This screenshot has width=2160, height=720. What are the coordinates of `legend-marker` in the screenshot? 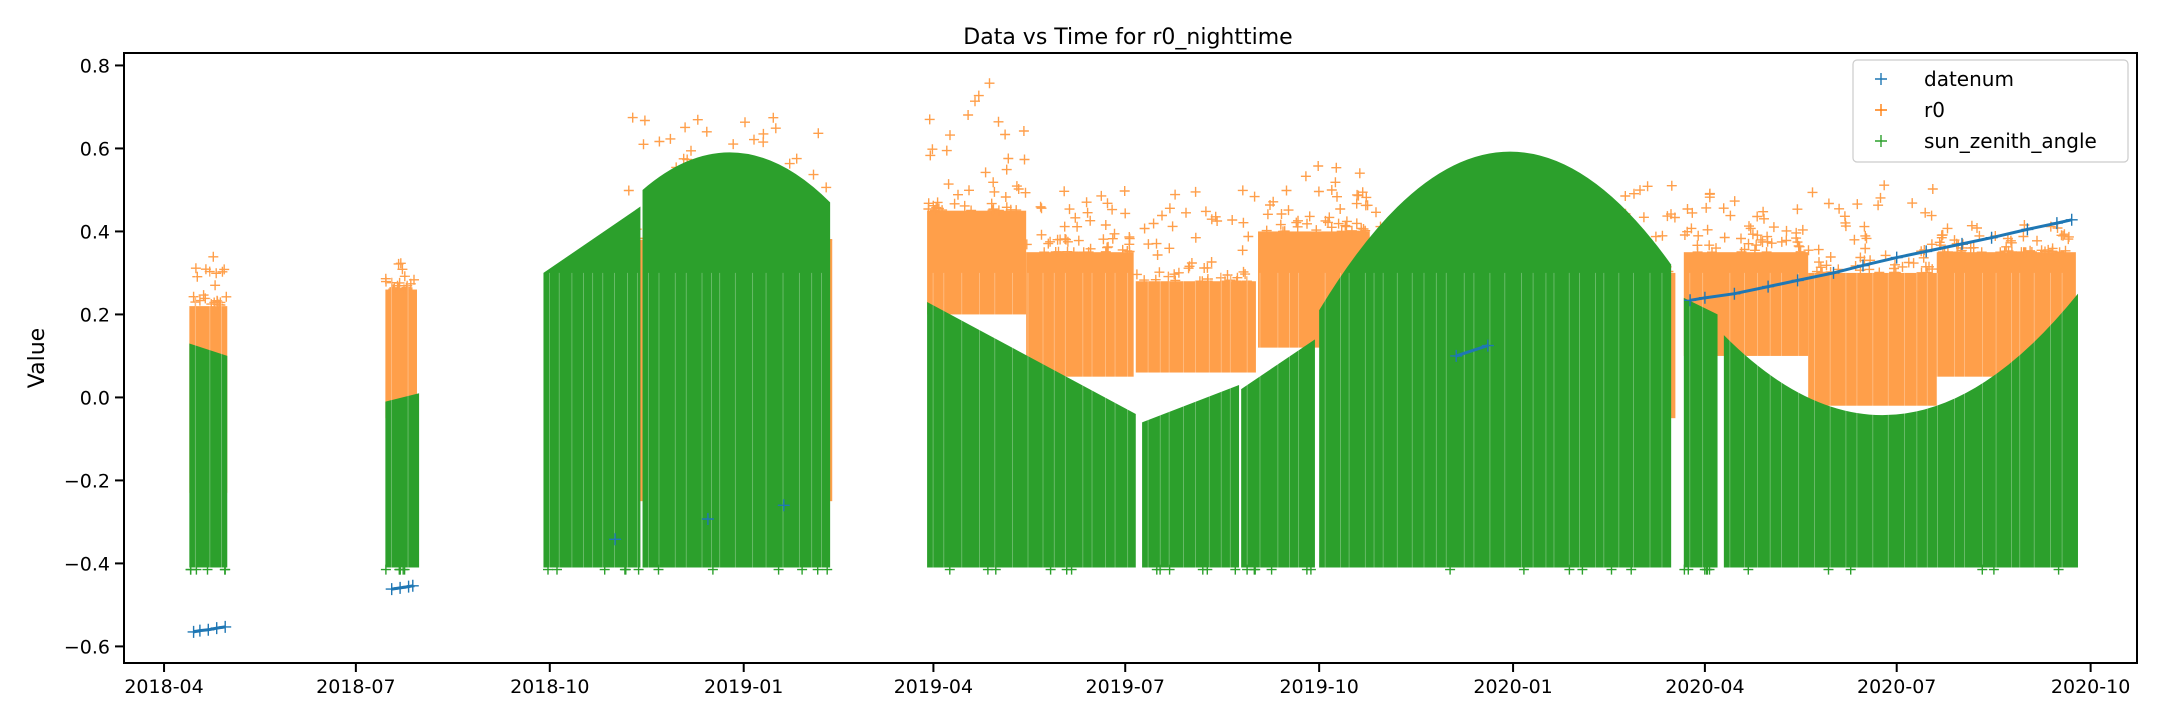 It's located at (1881, 110).